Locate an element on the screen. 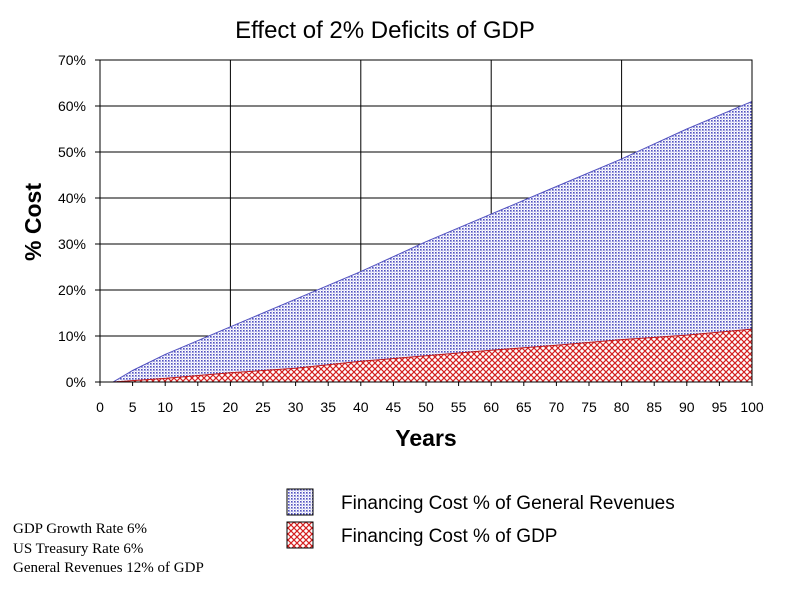 This screenshot has width=800, height=600. x-tick-label: 75 is located at coordinates (589, 407).